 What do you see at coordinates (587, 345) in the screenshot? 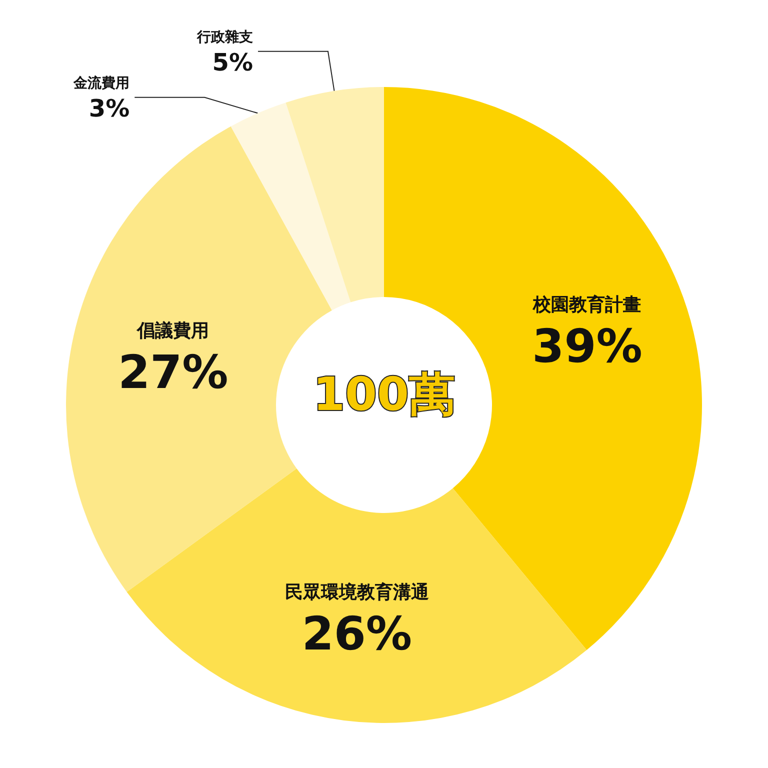
I see `data-label: 39%` at bounding box center [587, 345].